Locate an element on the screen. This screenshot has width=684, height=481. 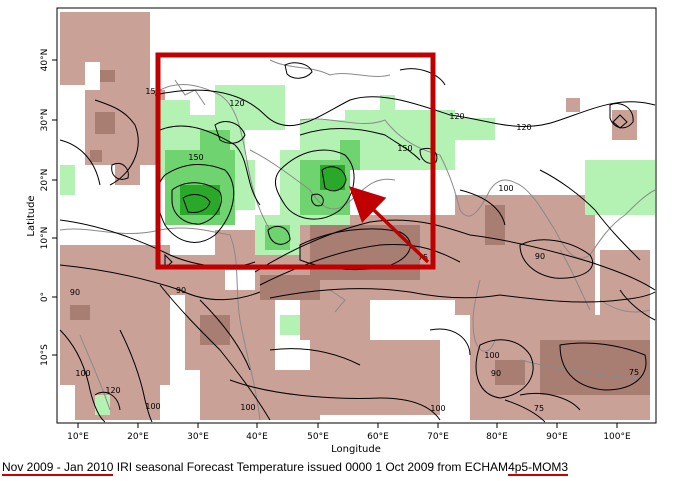
lon-tick-label: 100°E is located at coordinates (617, 437).